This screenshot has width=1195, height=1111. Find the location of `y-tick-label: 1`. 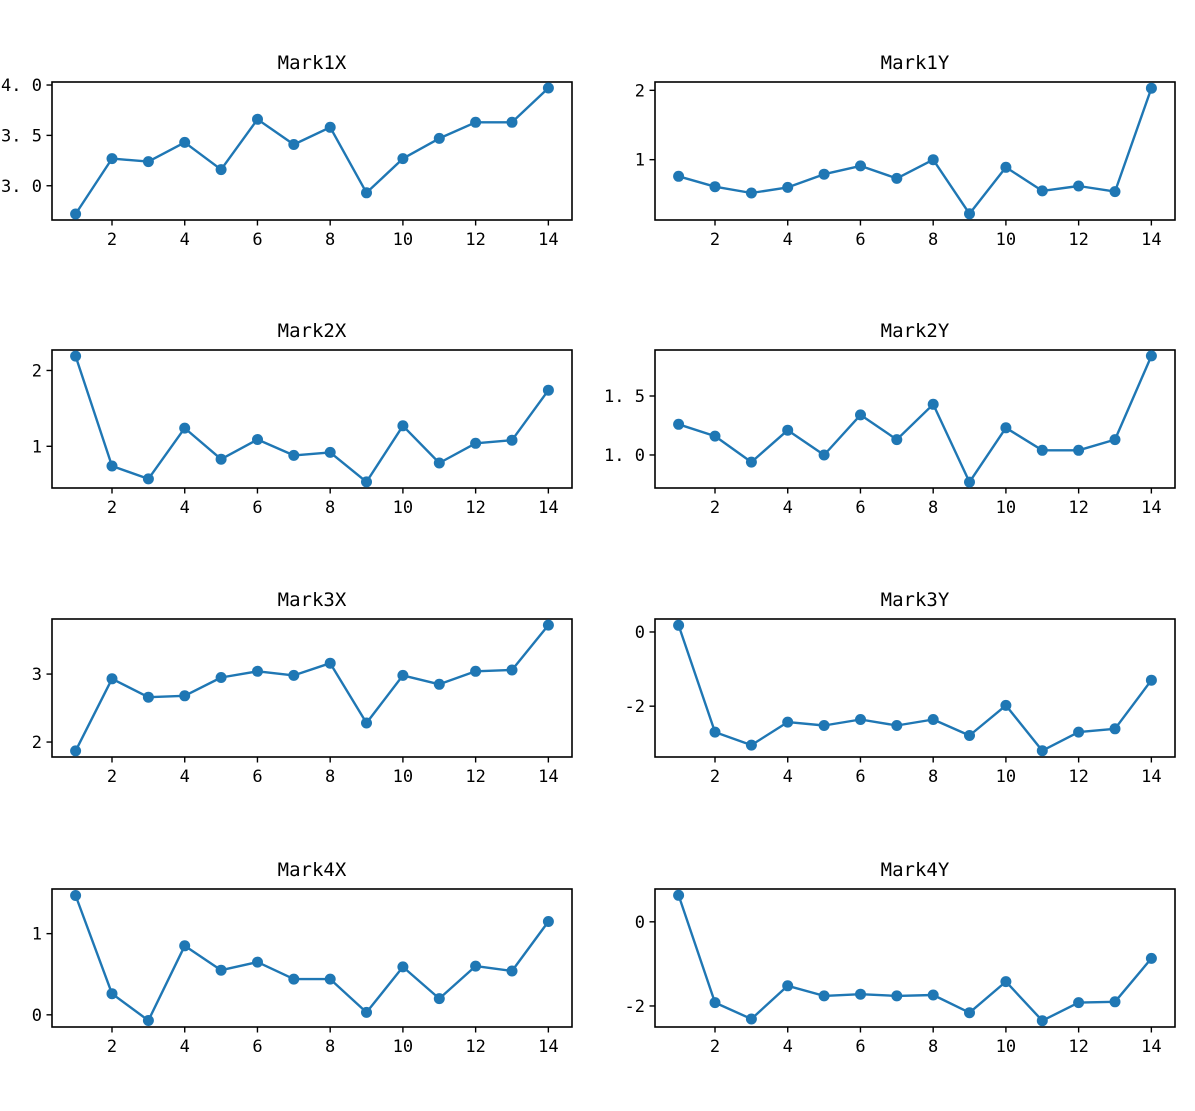

y-tick-label: 1 is located at coordinates (37, 447).